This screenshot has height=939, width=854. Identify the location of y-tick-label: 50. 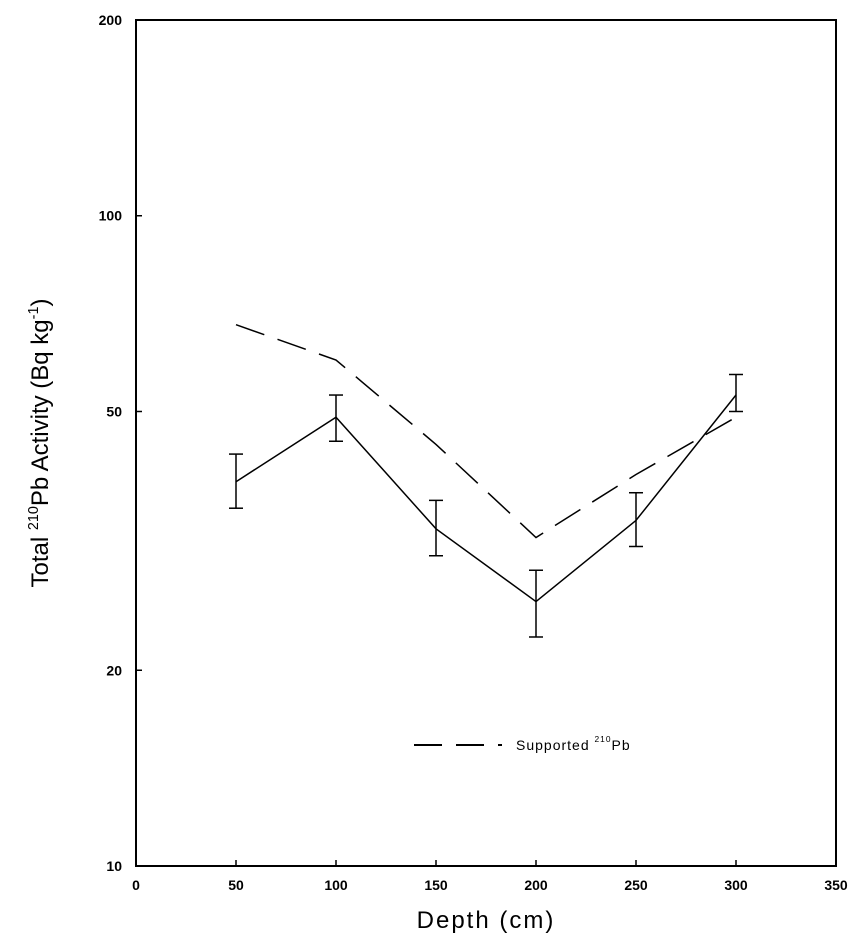
(114, 411).